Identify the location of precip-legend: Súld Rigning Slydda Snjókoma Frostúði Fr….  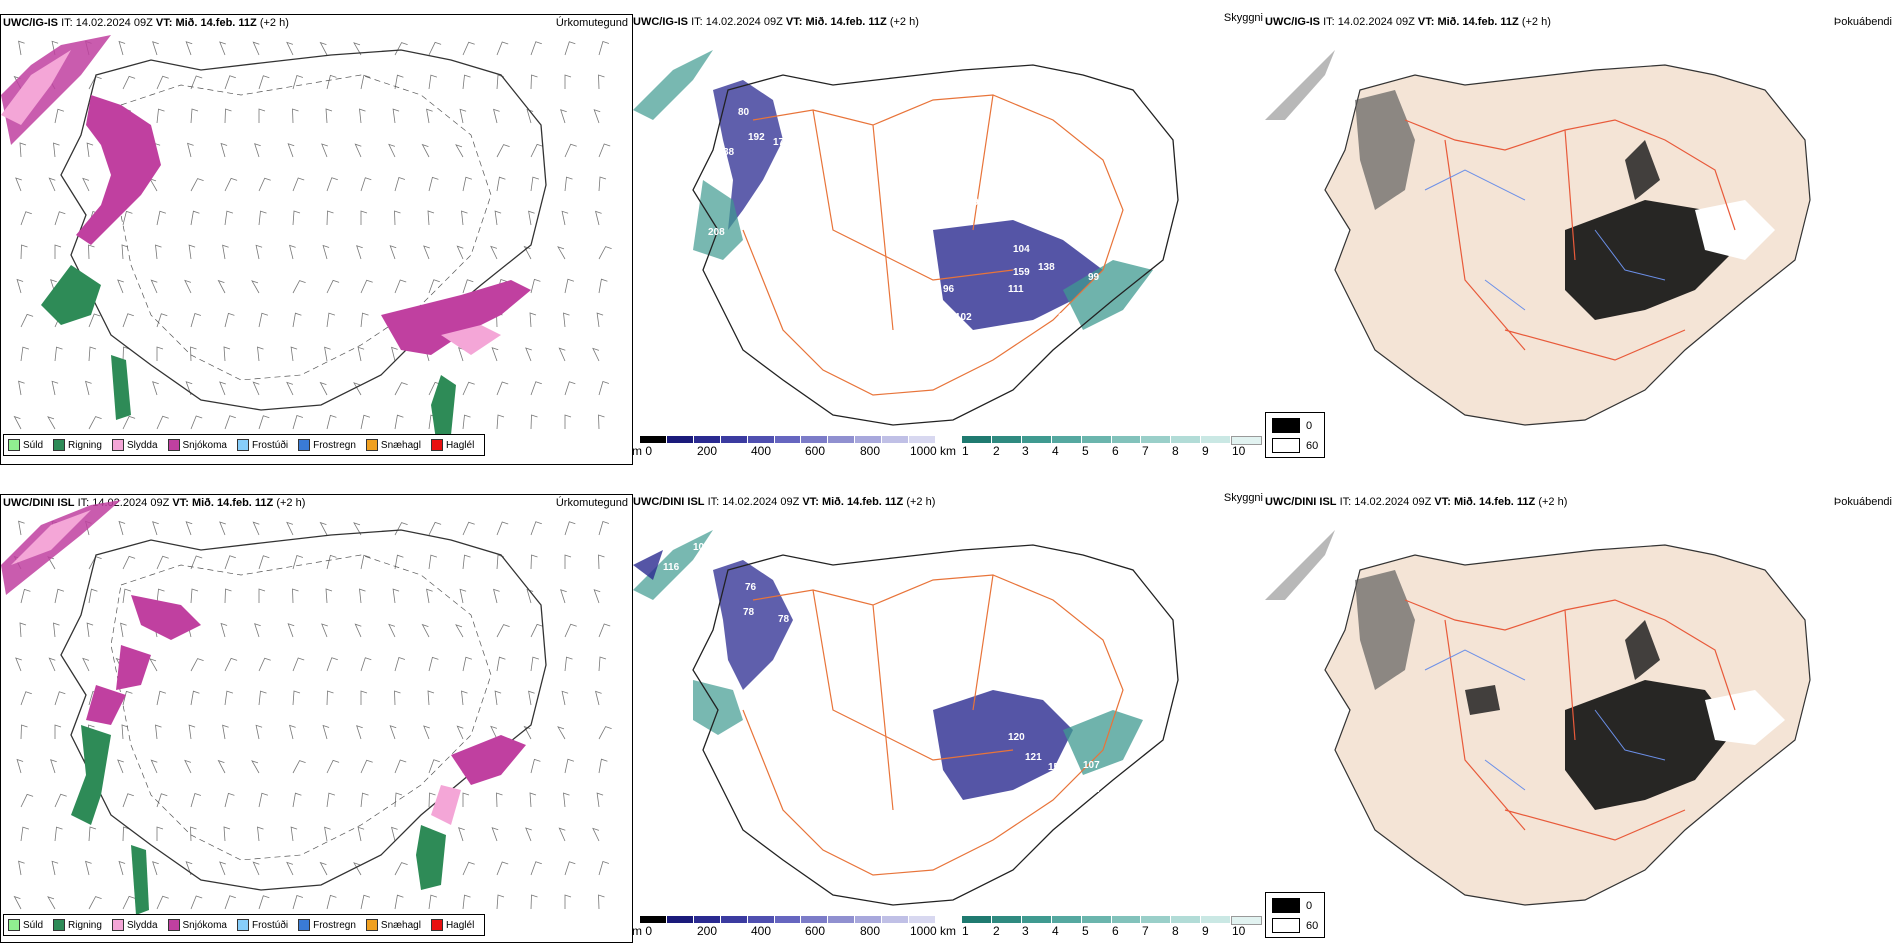
(244, 445).